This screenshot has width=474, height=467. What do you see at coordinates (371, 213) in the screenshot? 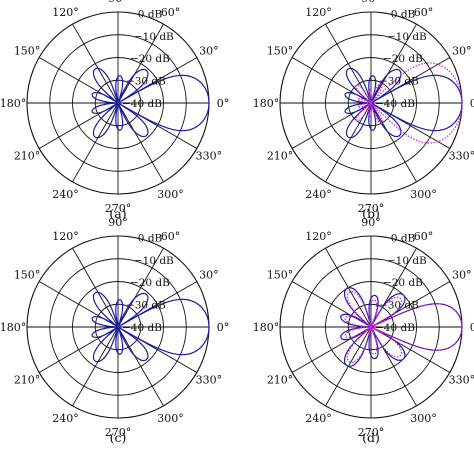
I see `panel-caption: (b)` at bounding box center [371, 213].